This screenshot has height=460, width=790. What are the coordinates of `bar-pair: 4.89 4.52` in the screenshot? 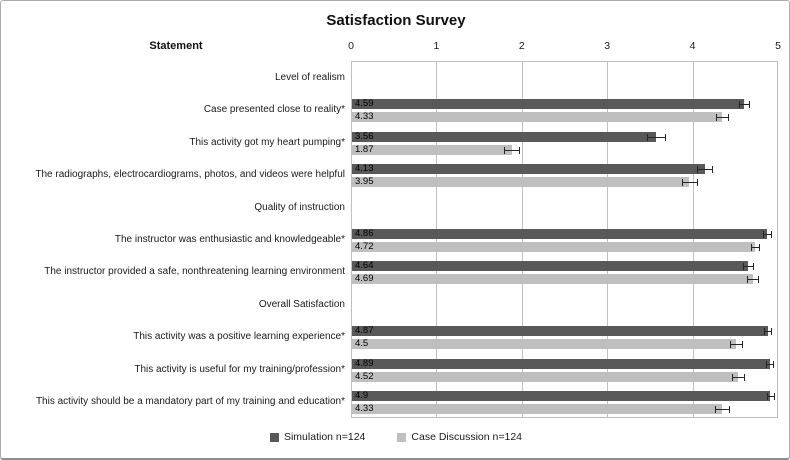 It's located at (565, 369).